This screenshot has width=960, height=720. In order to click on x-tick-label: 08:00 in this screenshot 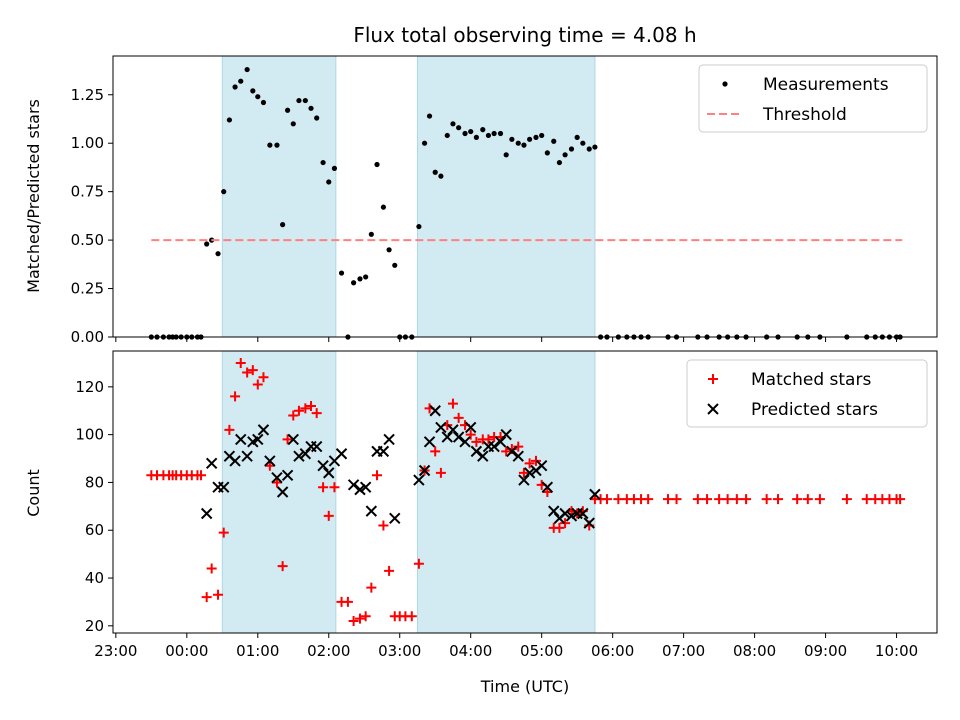, I will do `click(754, 651)`.